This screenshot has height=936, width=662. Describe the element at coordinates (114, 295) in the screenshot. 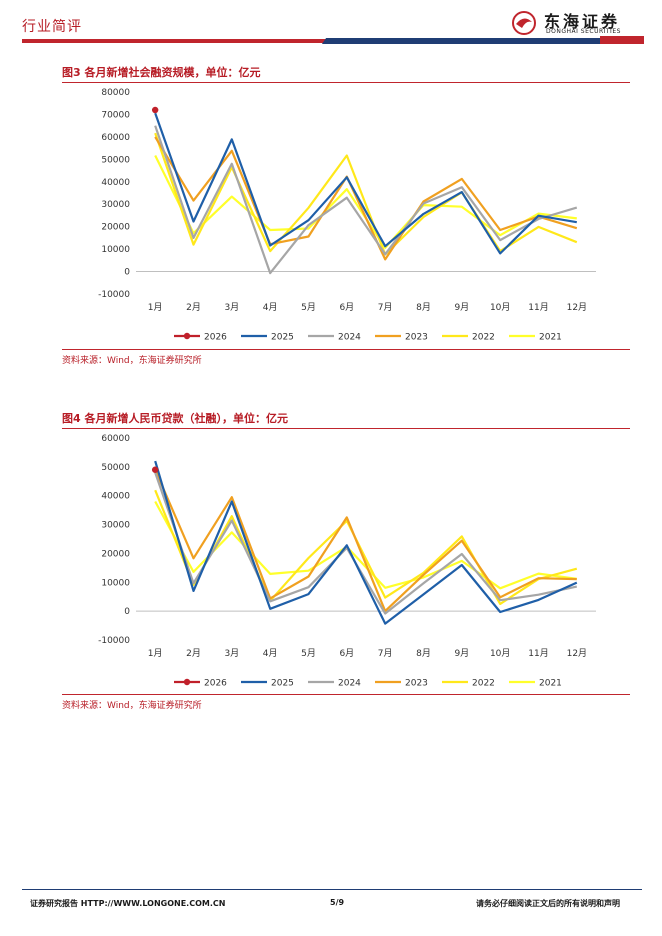

I see `chart-0-ytick-0: -10000` at that location.